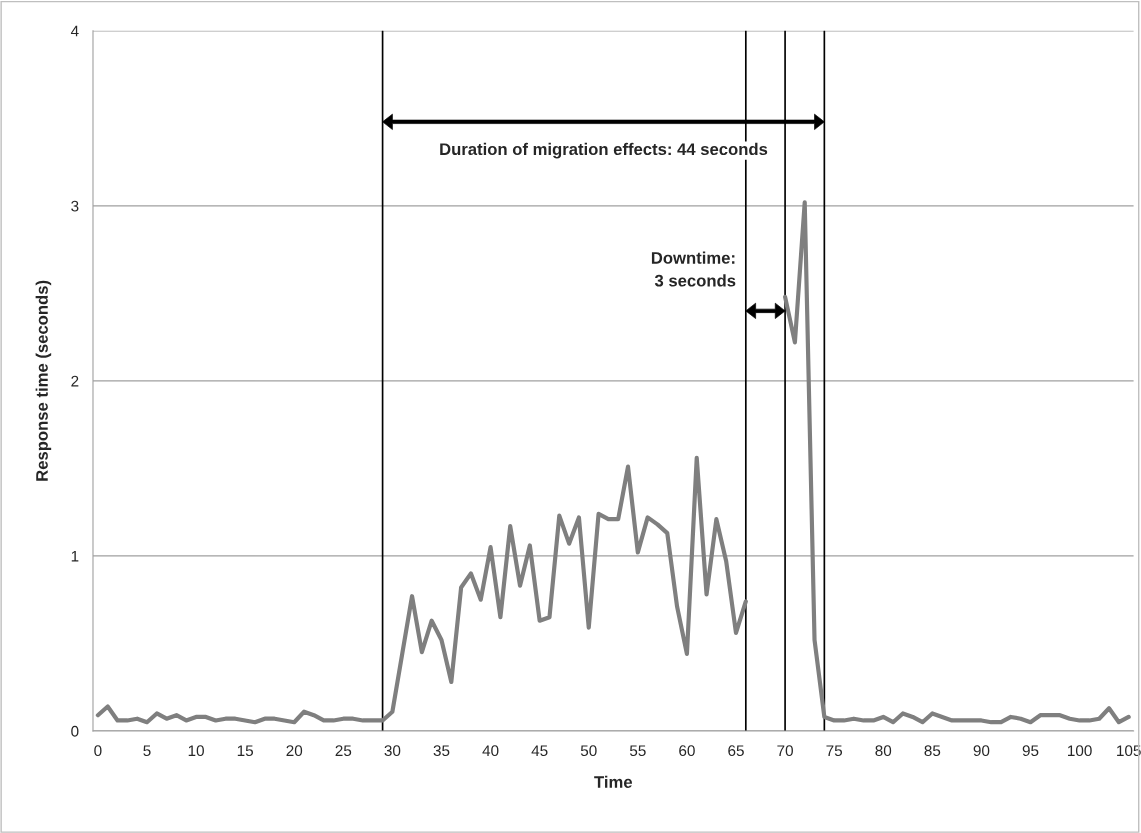 This screenshot has height=833, width=1141. I want to click on y-tick-label: 0, so click(75, 731).